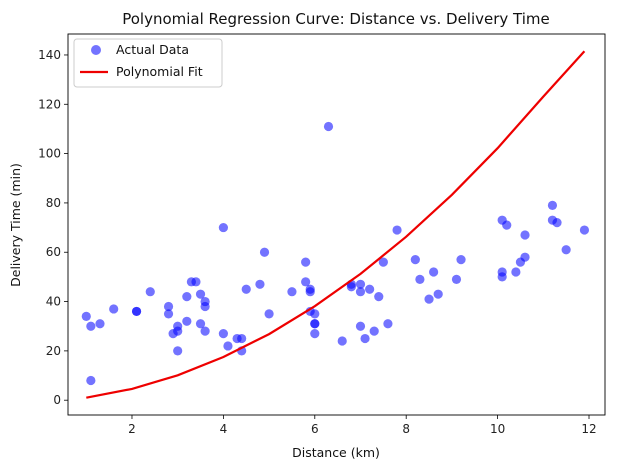 This screenshot has height=470, width=618. I want to click on x-axis-label: Distance (km), so click(336, 452).